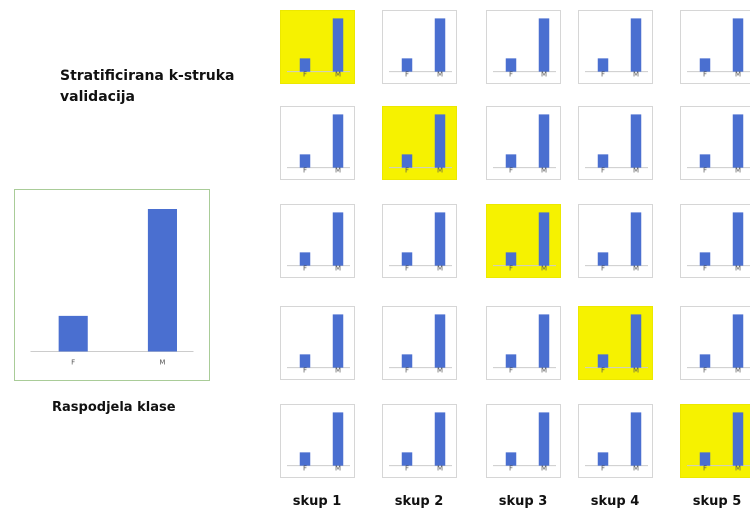 This screenshot has width=750, height=524. I want to click on class-distribution-caption: Raspodjela klase, so click(114, 407).